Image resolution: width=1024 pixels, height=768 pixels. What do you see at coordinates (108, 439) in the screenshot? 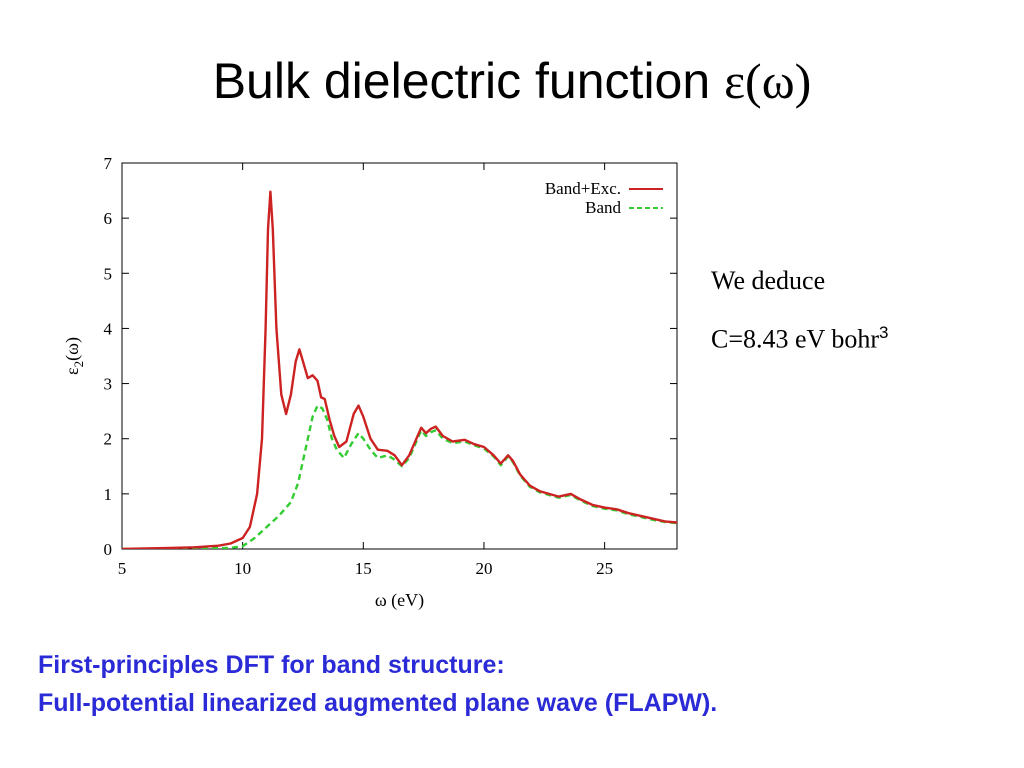
I see `y-tick-label: 2` at bounding box center [108, 439].